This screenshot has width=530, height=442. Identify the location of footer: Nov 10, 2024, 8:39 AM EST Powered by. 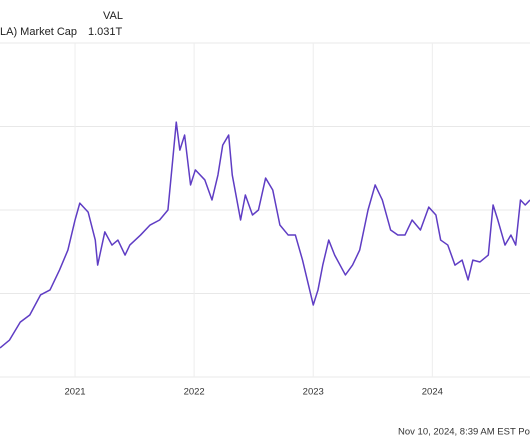
(464, 432).